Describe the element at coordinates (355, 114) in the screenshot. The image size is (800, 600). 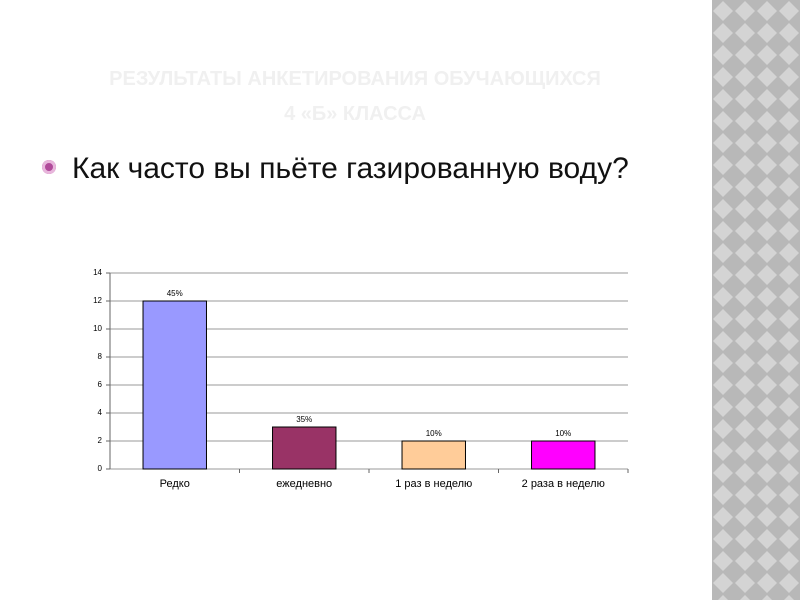
I see `slide-title: 4 «Б» КЛАССА` at that location.